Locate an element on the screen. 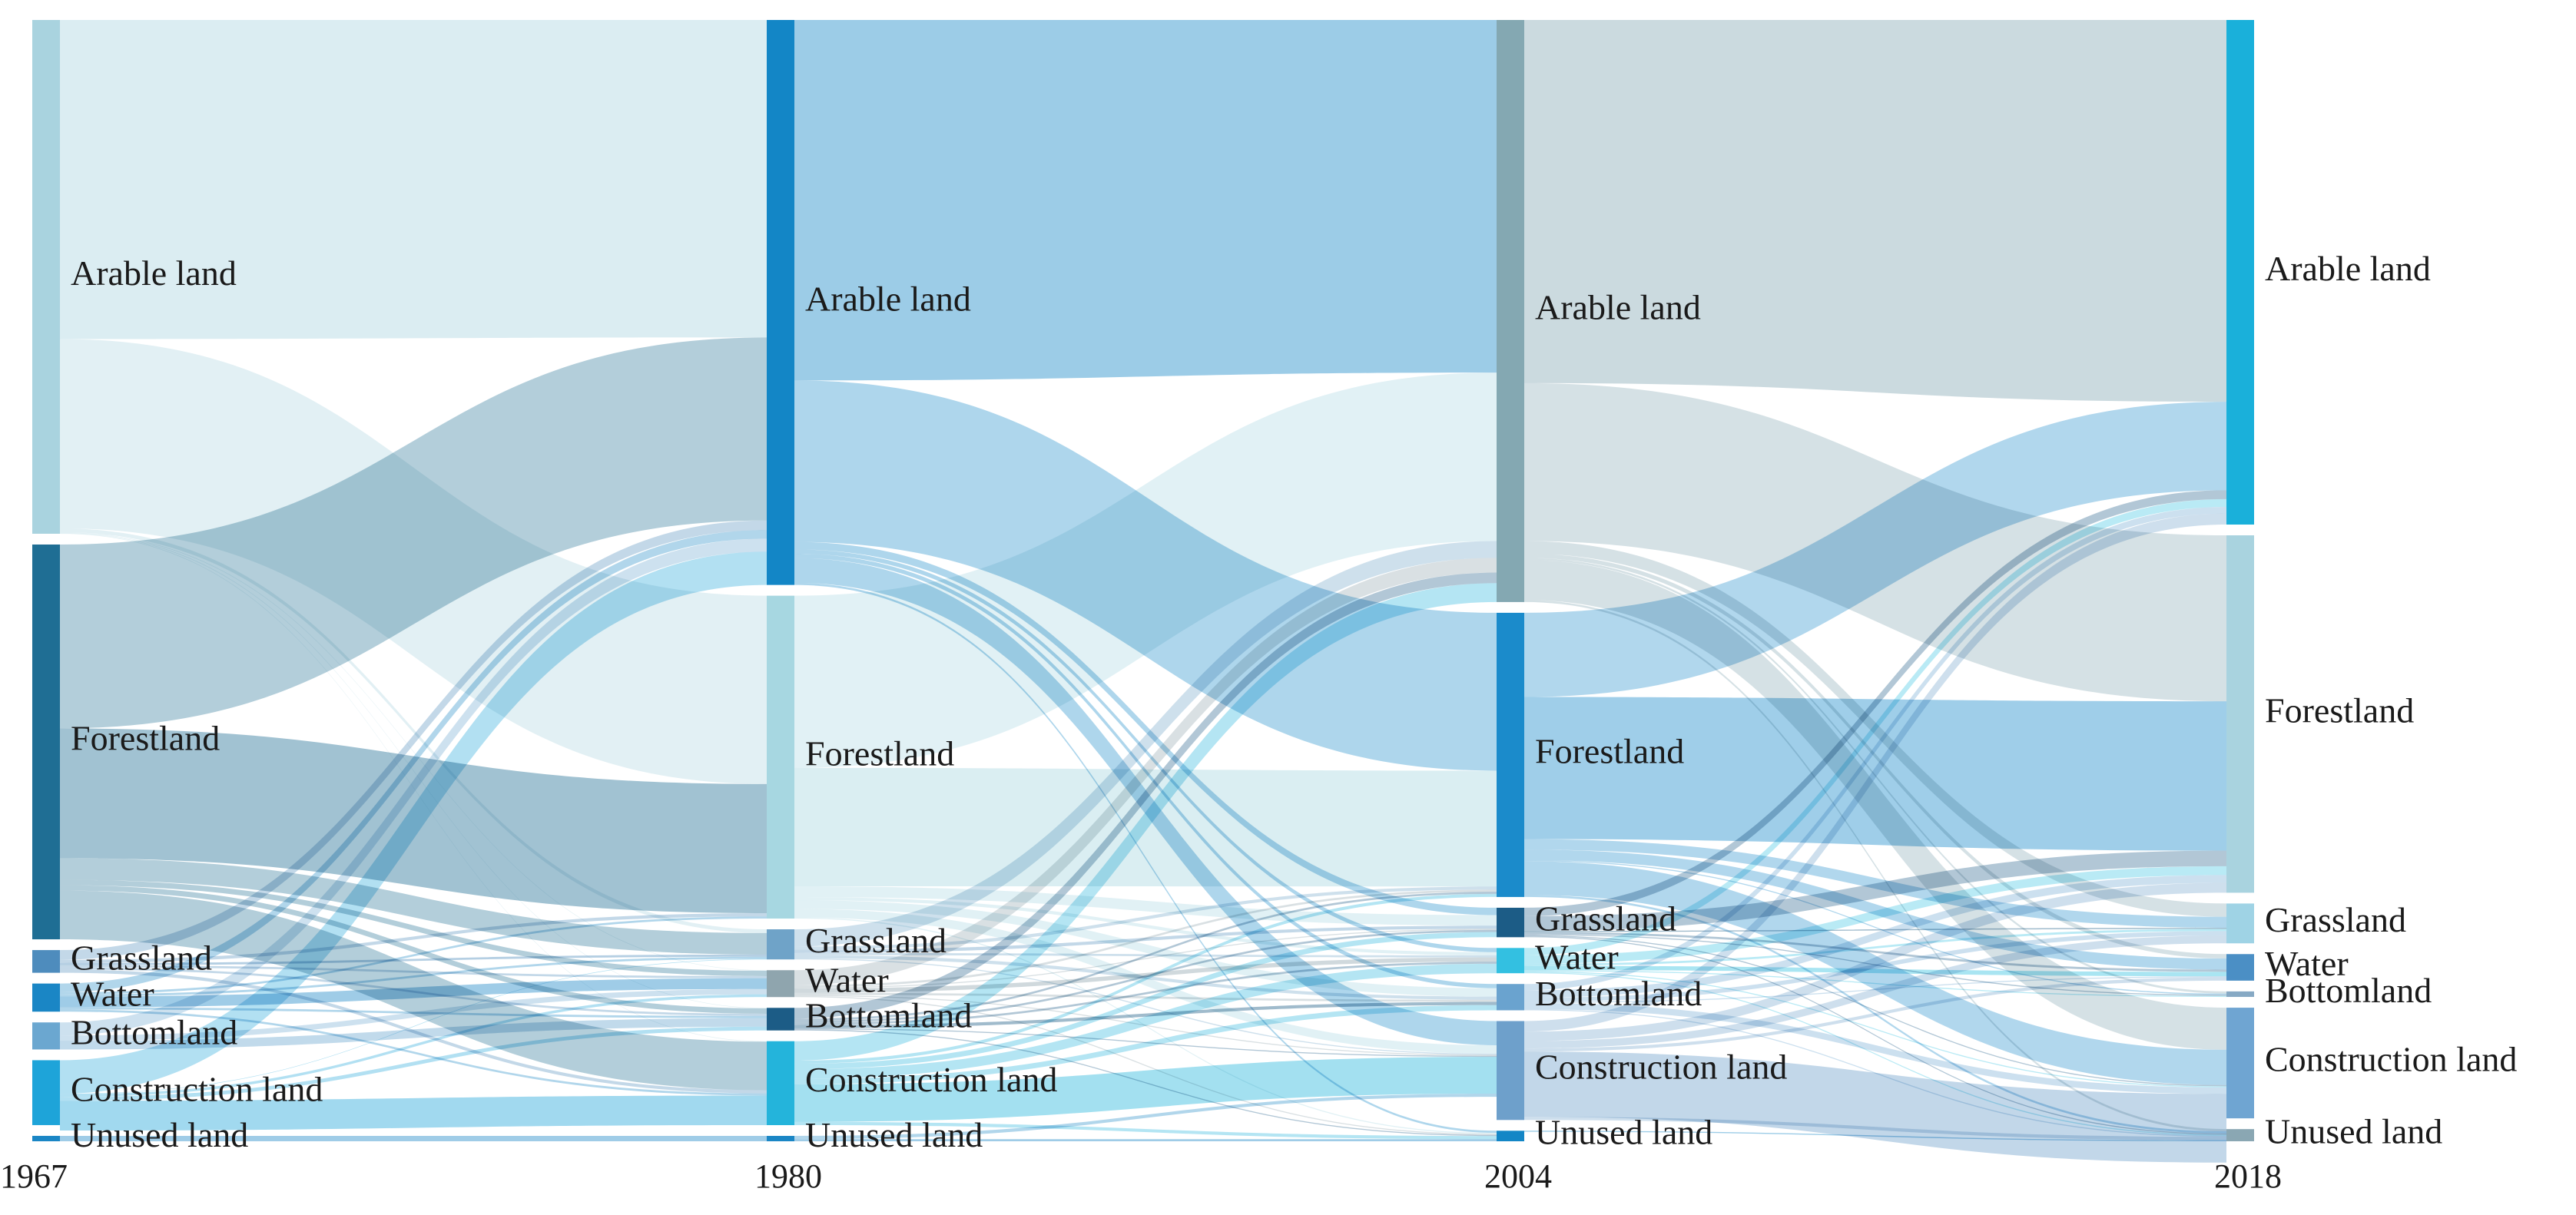 This screenshot has width=2576, height=1215. flow-1980-forestland-to-2004-construction-land is located at coordinates (1145, 981).